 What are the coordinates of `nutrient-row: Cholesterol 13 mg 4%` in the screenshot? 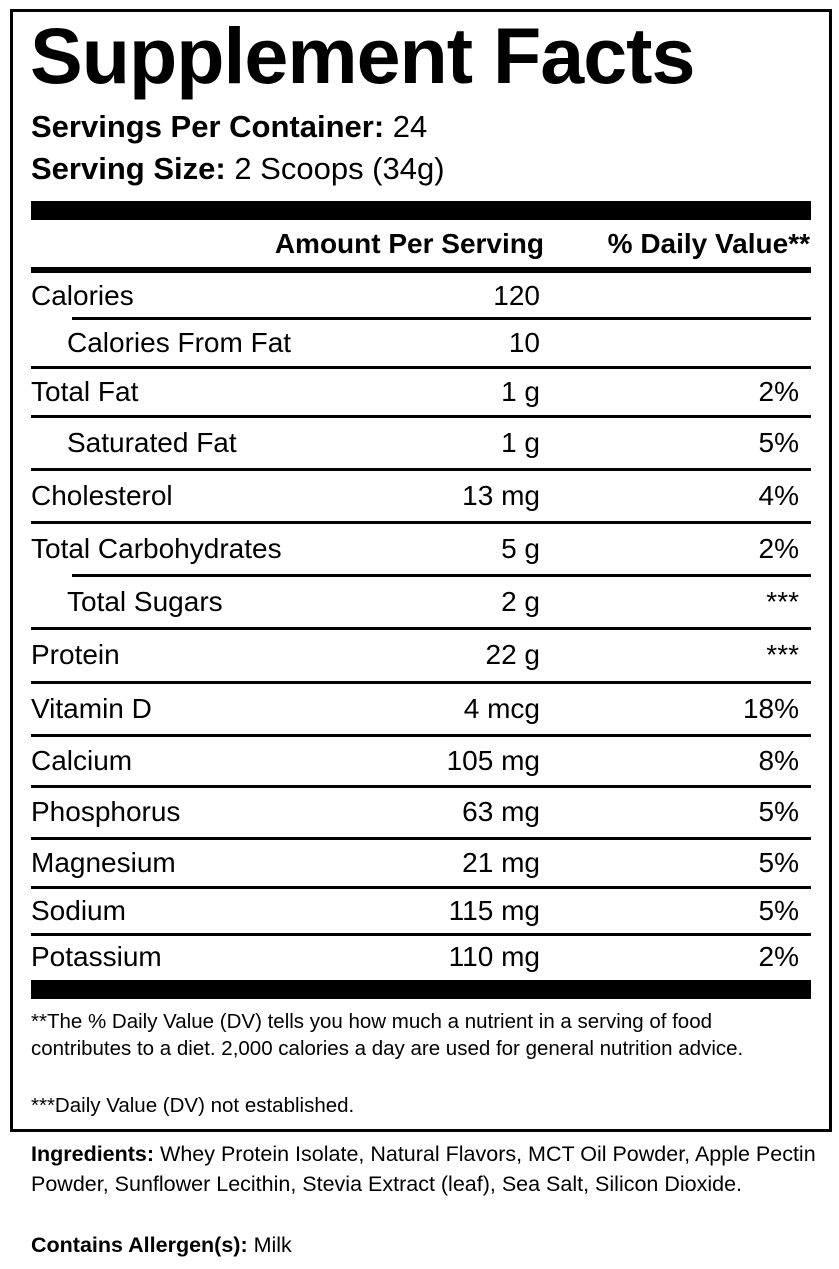 It's located at (421, 495).